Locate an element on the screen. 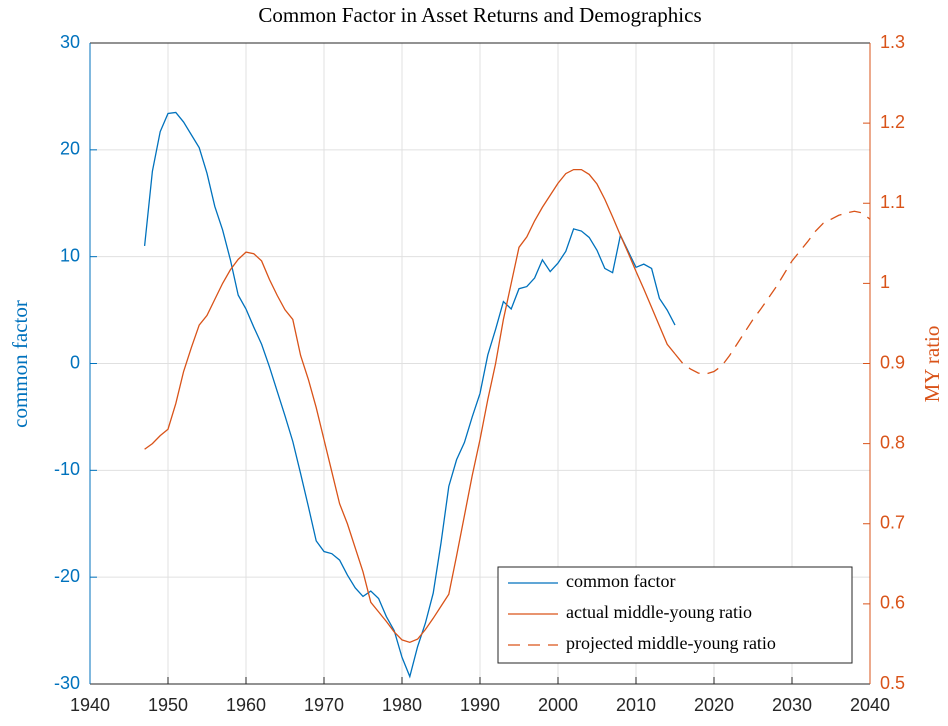 The image size is (948, 726). y2-tick-label: 0.8 is located at coordinates (892, 442).